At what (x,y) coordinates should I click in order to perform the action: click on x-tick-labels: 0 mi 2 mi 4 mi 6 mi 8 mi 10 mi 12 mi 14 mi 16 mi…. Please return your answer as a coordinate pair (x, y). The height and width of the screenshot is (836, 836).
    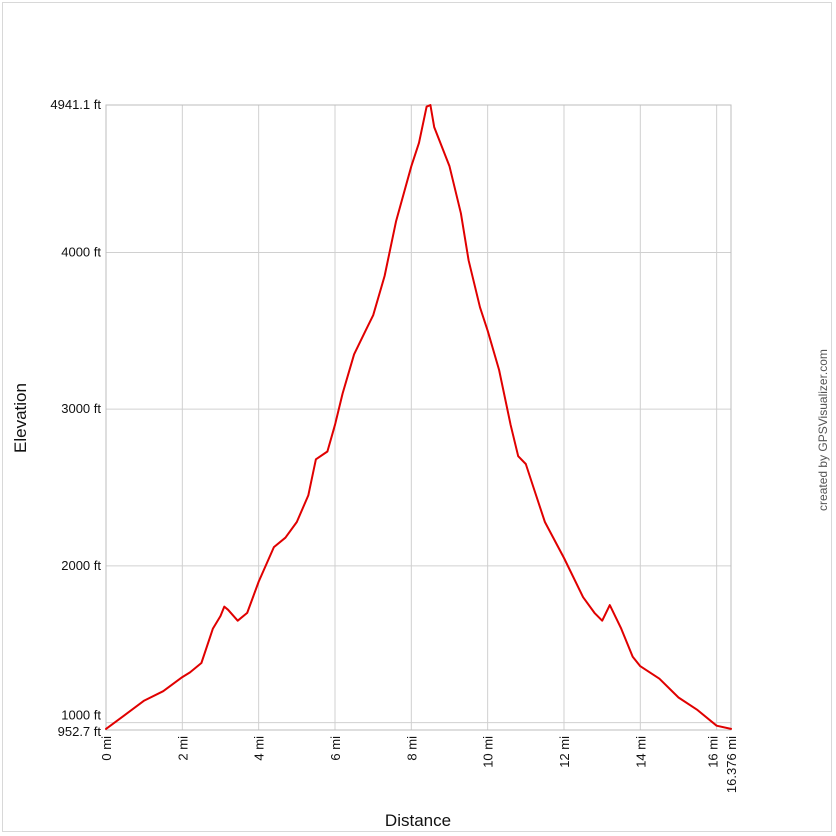
    Looking at the image, I should click on (419, 764).